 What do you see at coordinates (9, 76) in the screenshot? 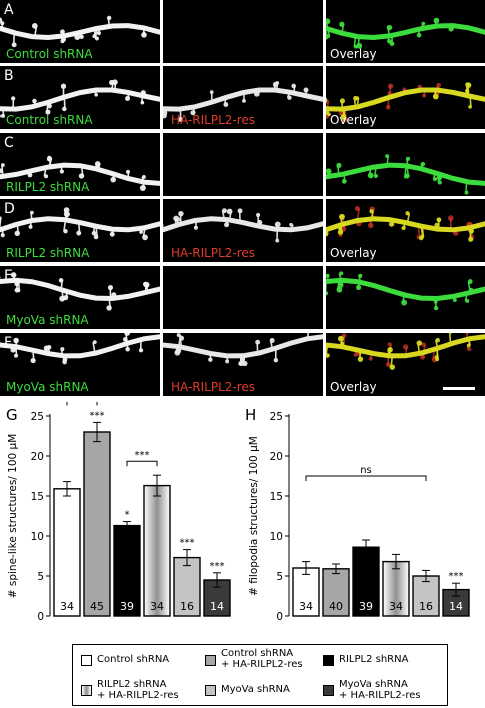
I see `panel-letter: B` at bounding box center [9, 76].